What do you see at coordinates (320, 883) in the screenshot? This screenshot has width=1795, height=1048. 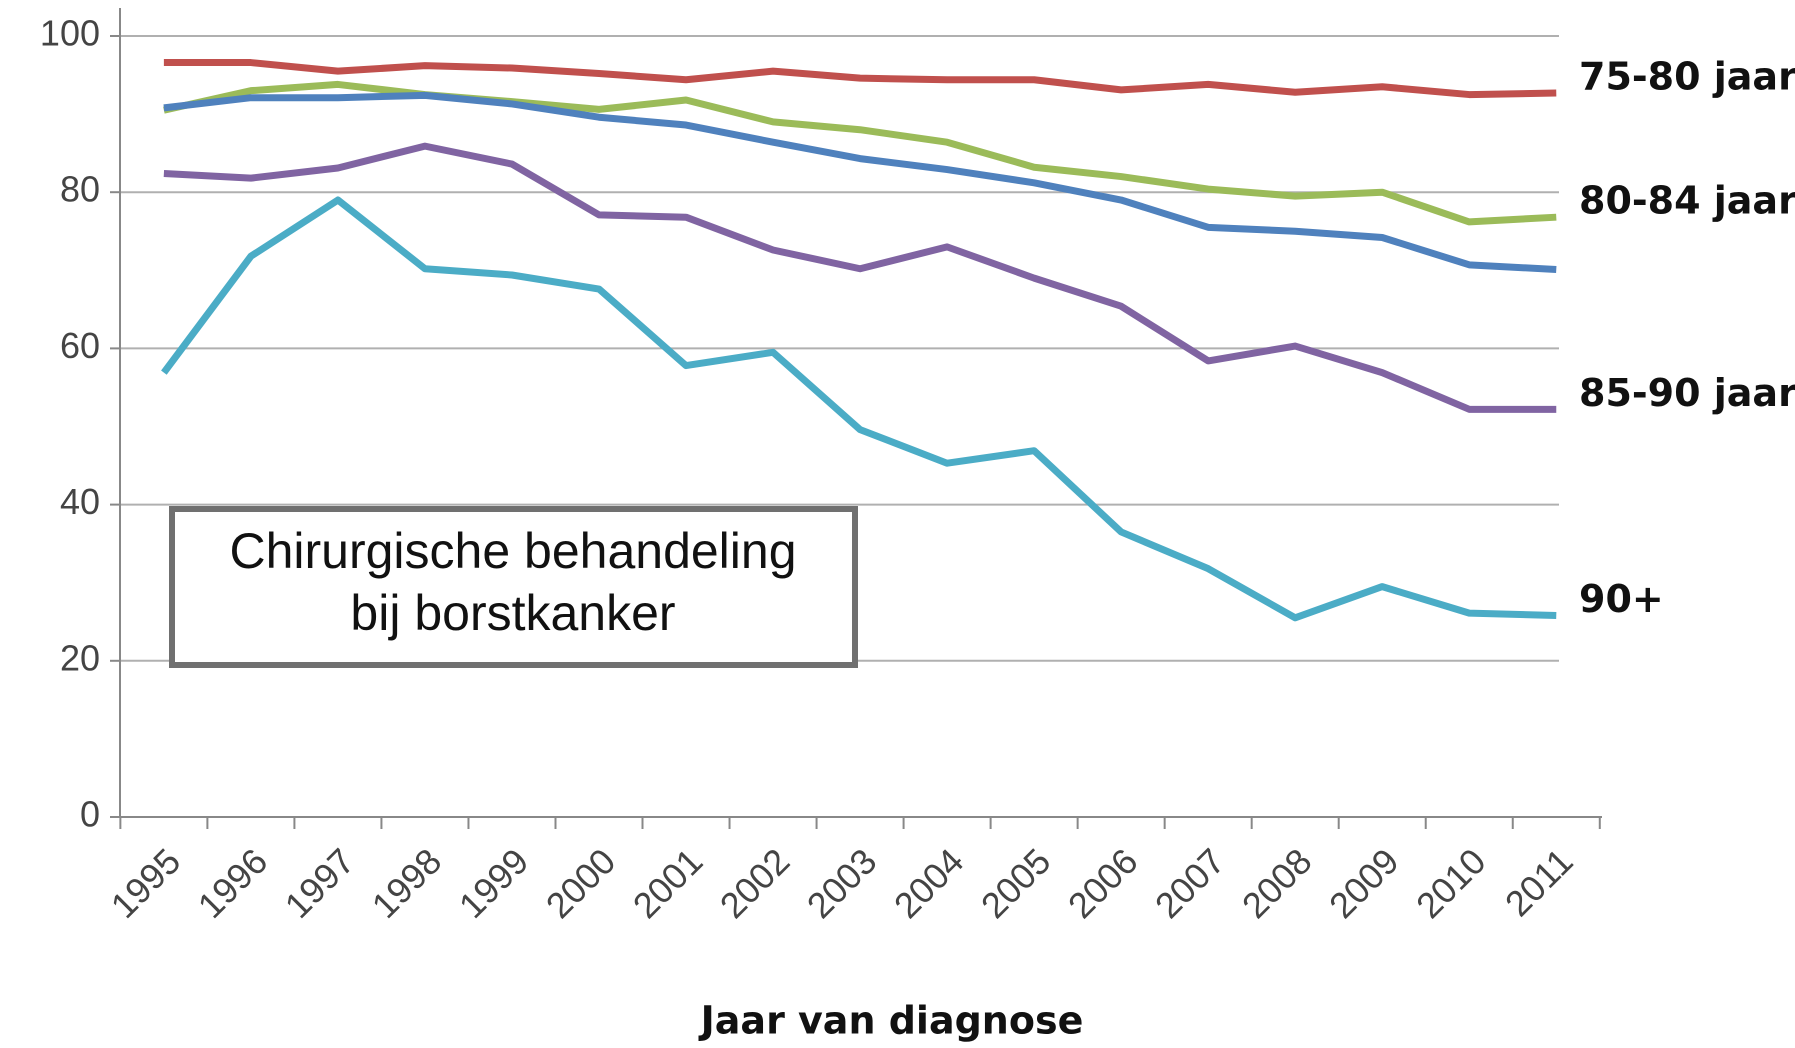 I see `x-tick-label: 1997` at bounding box center [320, 883].